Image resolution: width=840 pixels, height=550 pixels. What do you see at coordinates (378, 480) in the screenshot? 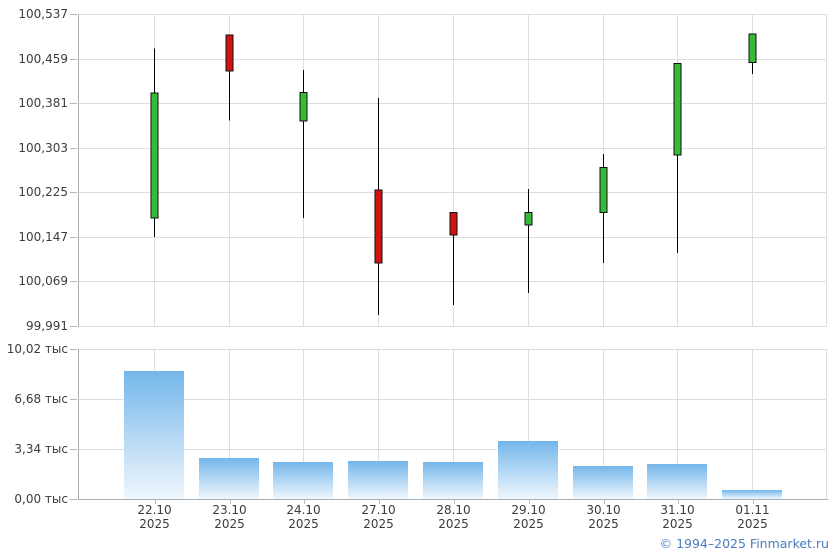
I see `volume-bar-27.10` at bounding box center [378, 480].